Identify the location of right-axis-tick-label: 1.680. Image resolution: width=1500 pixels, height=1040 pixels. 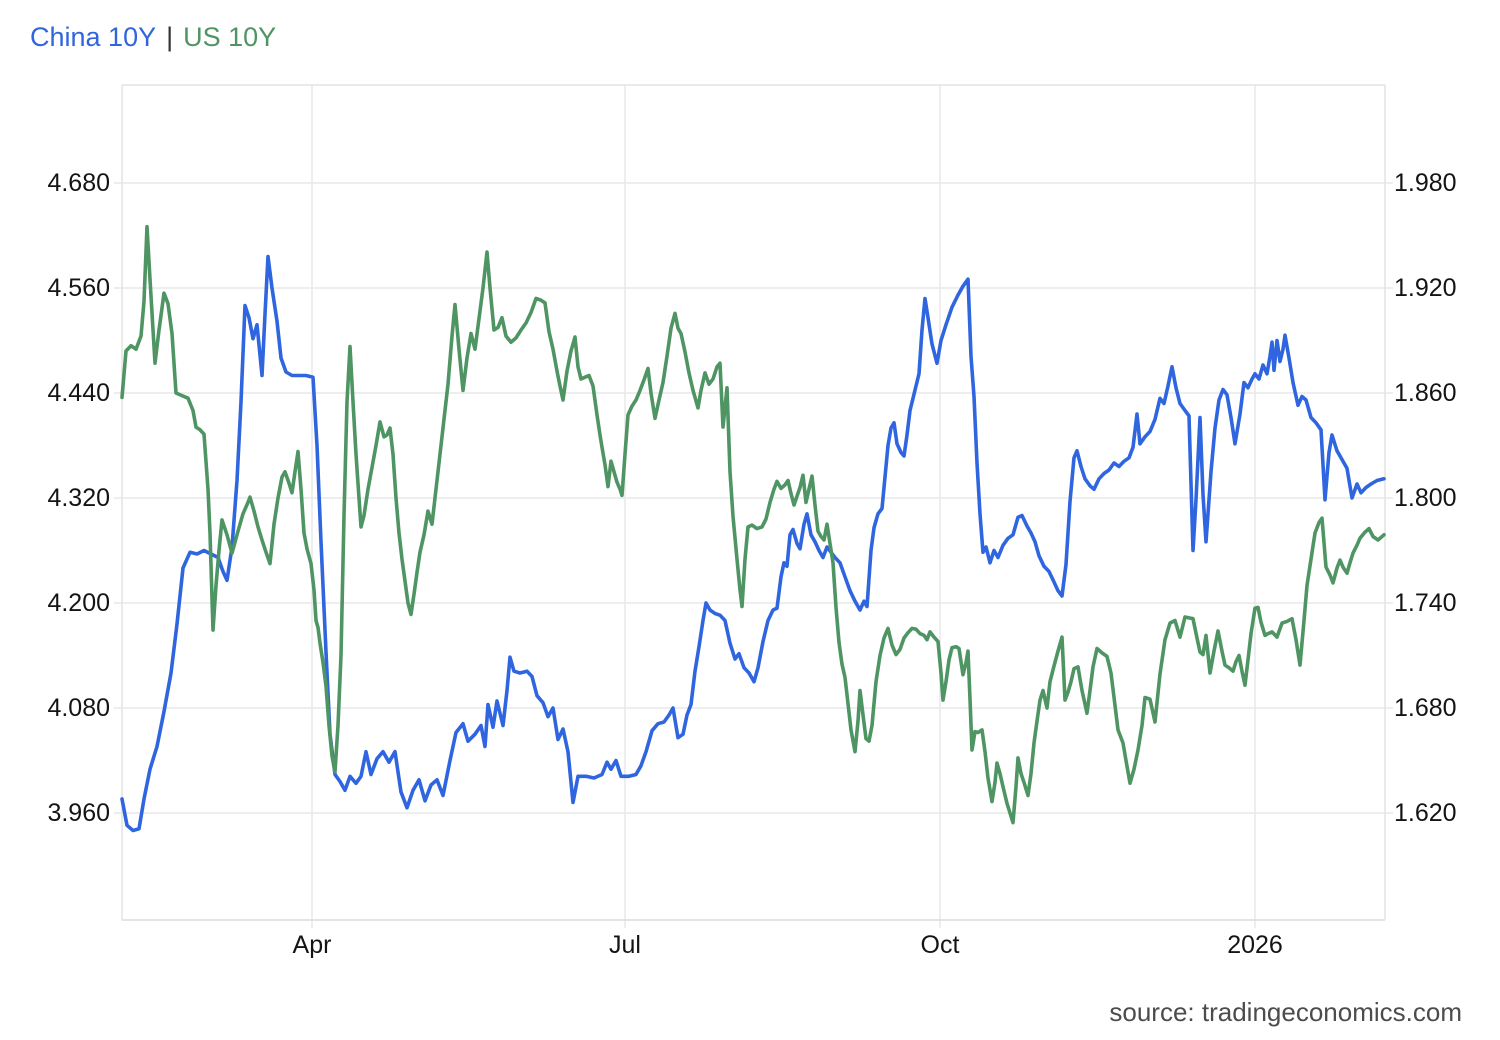
(1425, 708).